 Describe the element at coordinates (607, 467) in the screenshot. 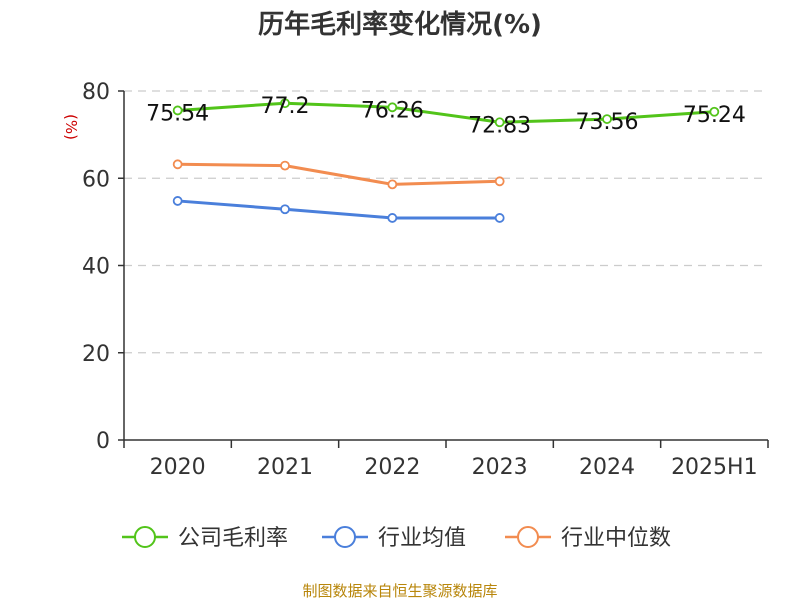

I see `x-tick-label: 2024` at that location.